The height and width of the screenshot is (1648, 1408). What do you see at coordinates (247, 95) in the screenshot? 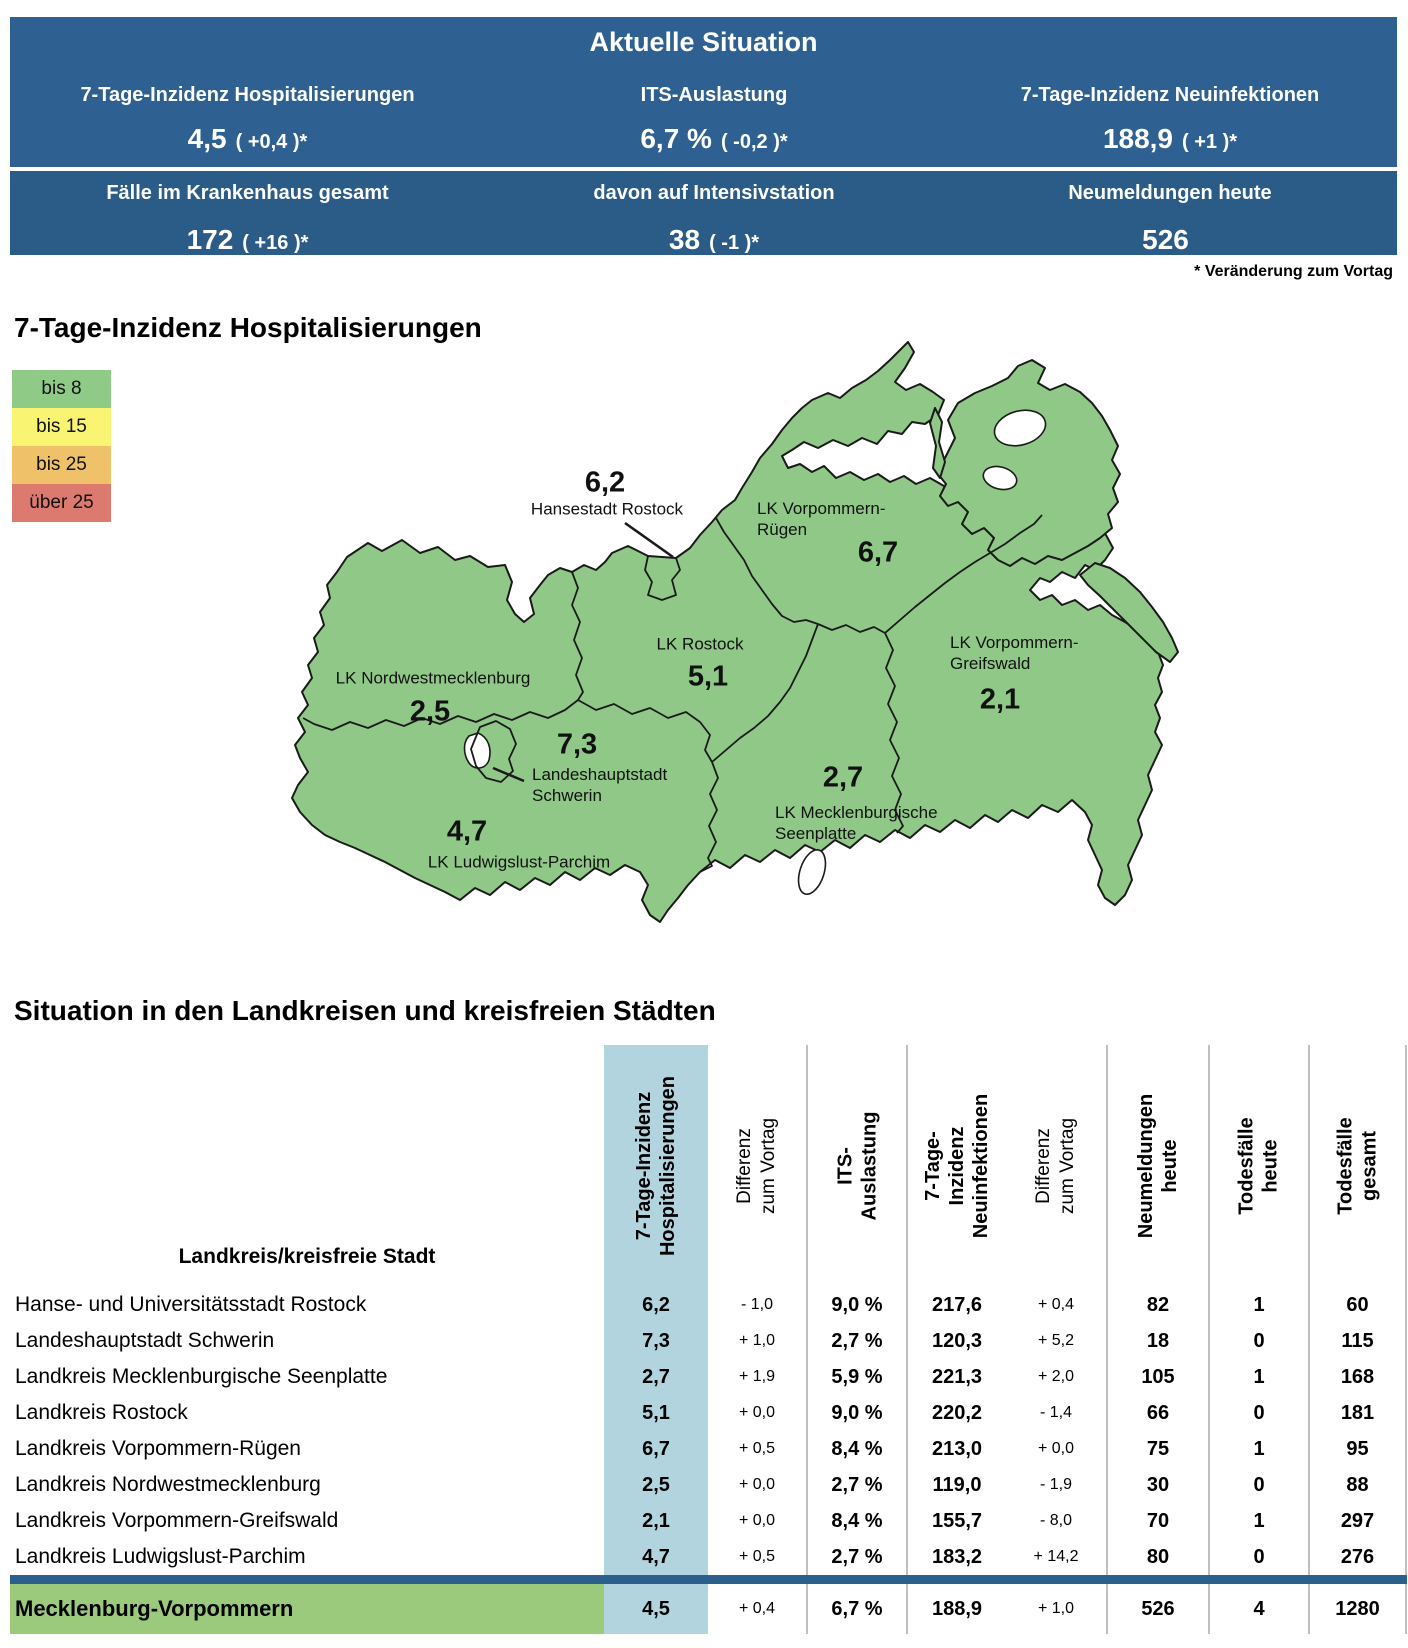
I see `stat-label-hosp-incidence: 7-Tage-Inzidenz Hospitalisierungen` at bounding box center [247, 95].